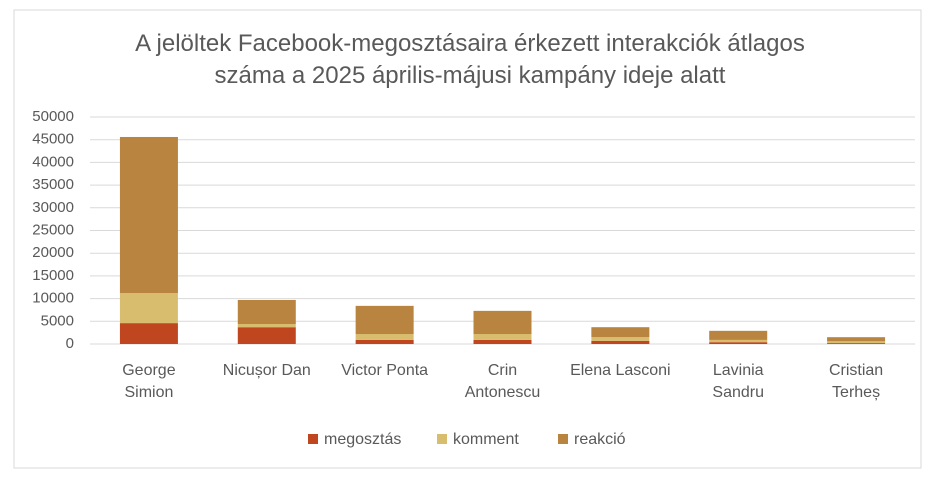 The width and height of the screenshot is (945, 488). I want to click on legend-label: reakció, so click(600, 439).